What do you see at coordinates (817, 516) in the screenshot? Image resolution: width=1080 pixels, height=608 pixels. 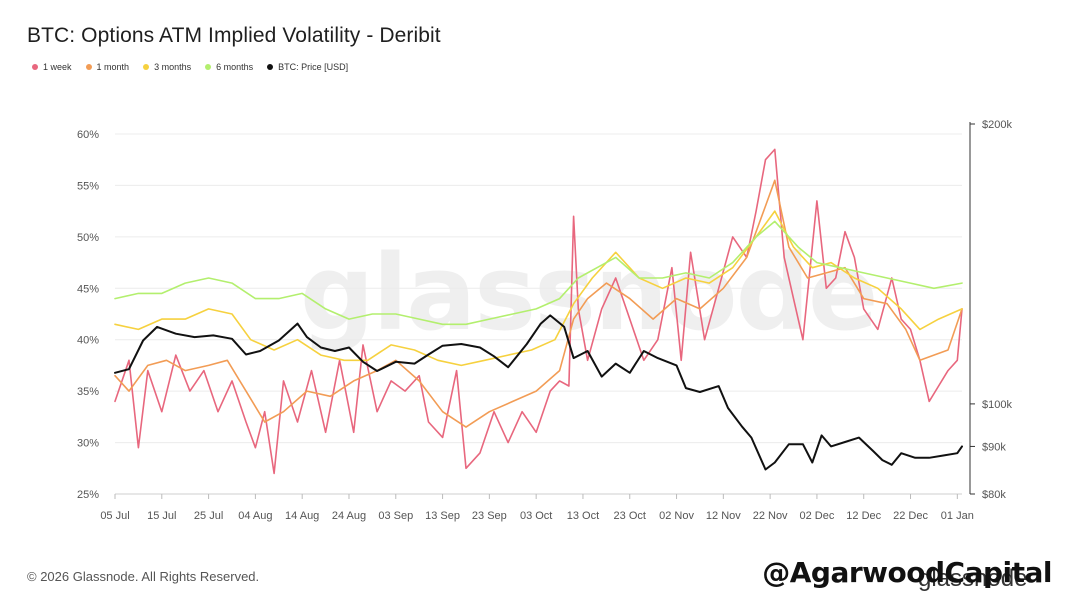 I see `x-tick-label: 02 Dec` at bounding box center [817, 516].